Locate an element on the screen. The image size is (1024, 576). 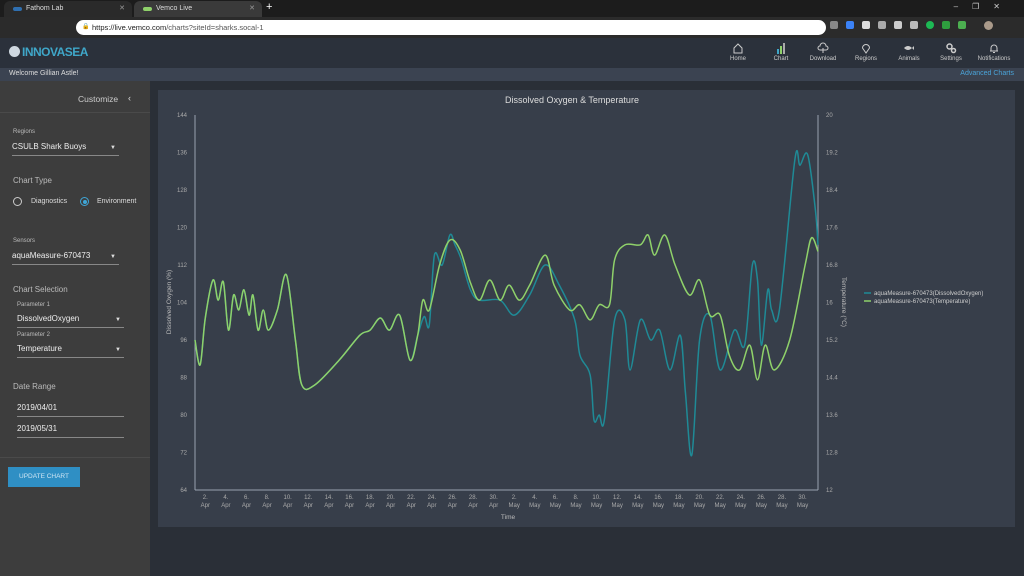
start-date-value: 2019/04/01 is located at coordinates (37, 407).